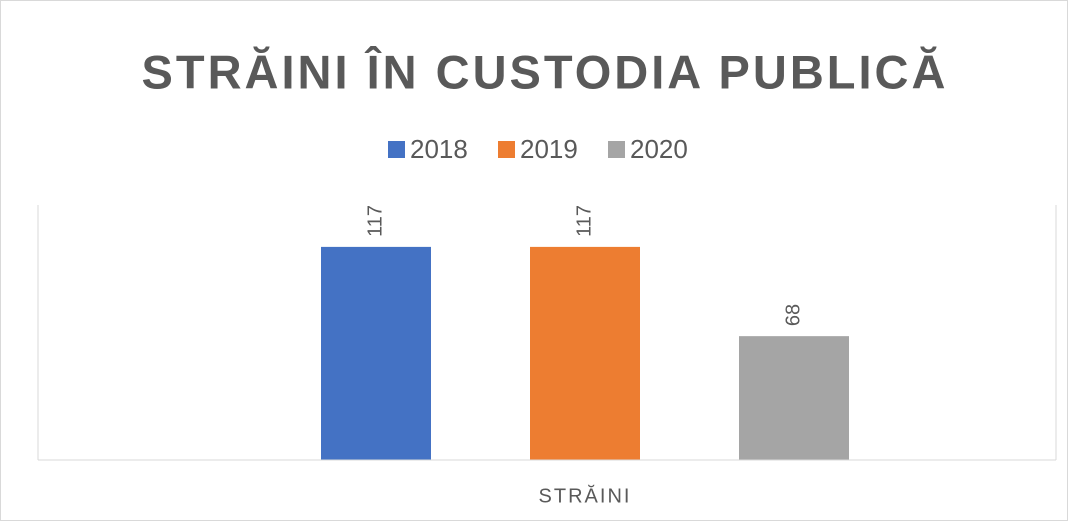 This screenshot has height=522, width=1069. I want to click on legend-label: 2018, so click(439, 149).